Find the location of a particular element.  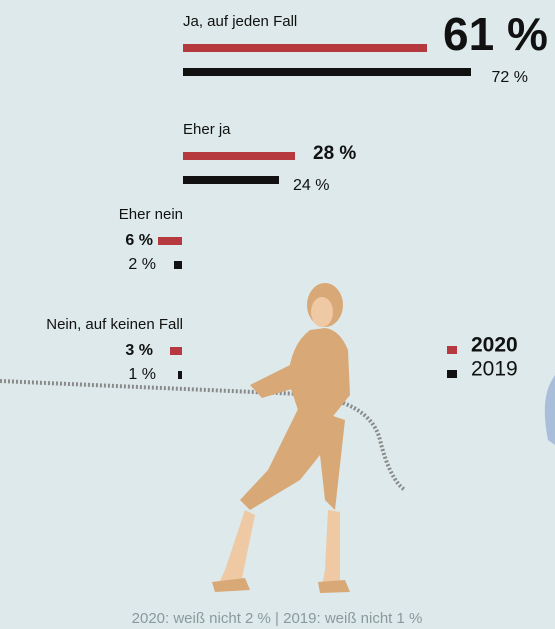

value-label: 2 % is located at coordinates (142, 264).